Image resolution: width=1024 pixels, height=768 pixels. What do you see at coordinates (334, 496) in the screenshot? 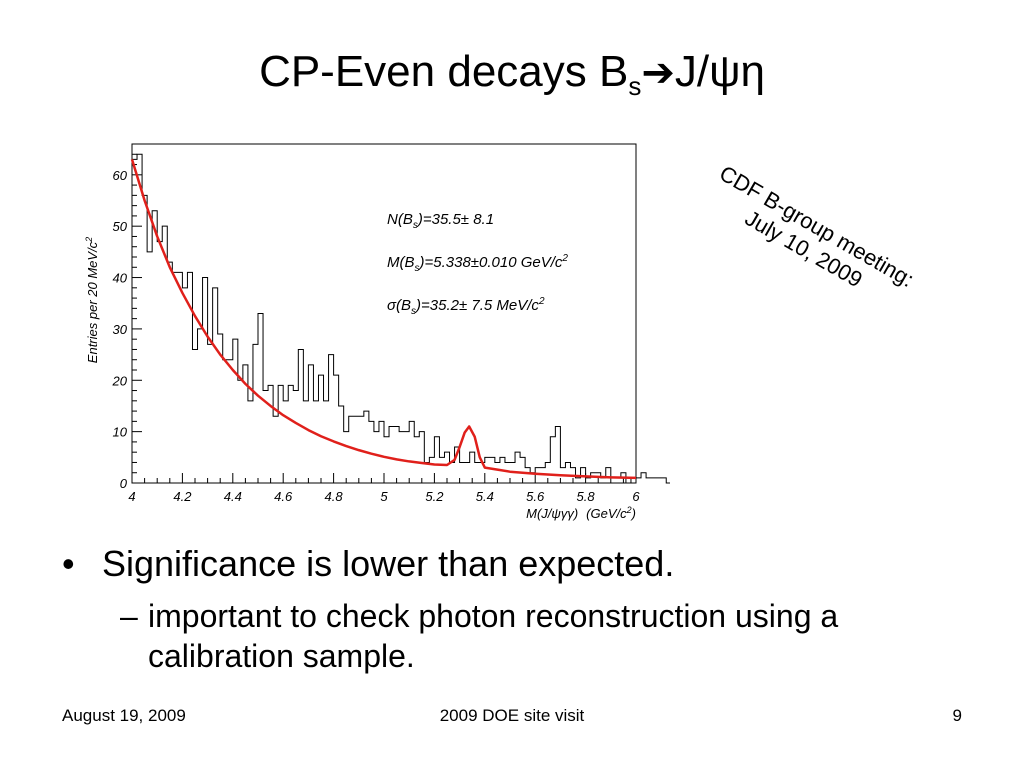
I see `x-tick-label: 4.8` at bounding box center [334, 496].